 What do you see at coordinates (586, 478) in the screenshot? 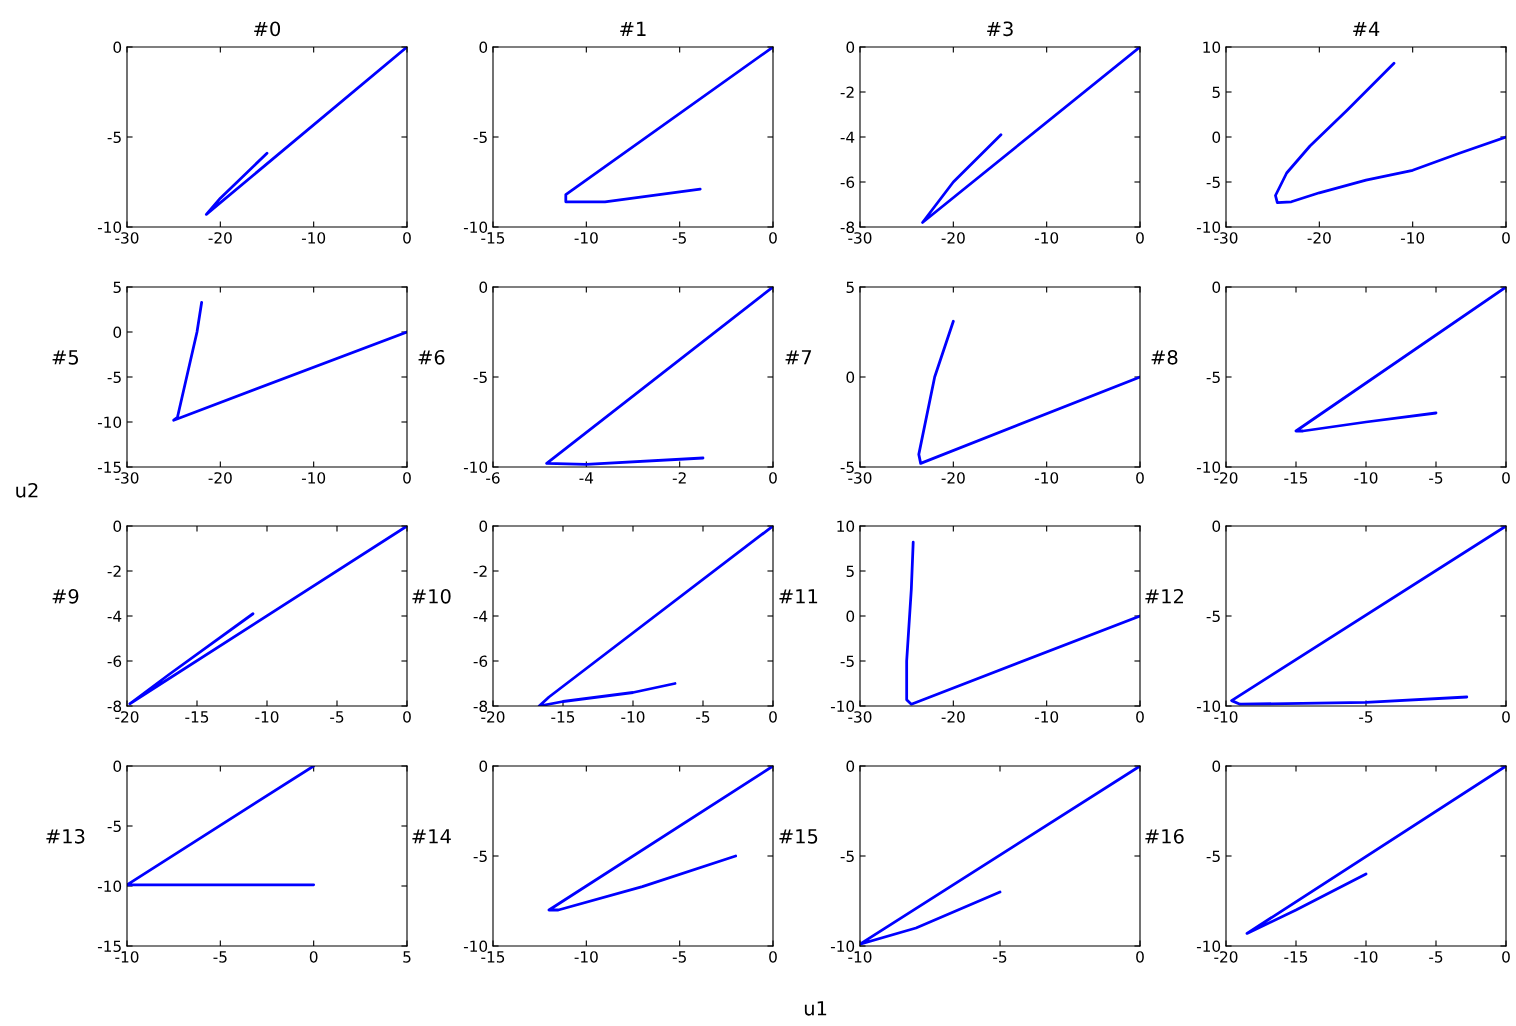
I see `x-tick-label: -4` at bounding box center [586, 478].